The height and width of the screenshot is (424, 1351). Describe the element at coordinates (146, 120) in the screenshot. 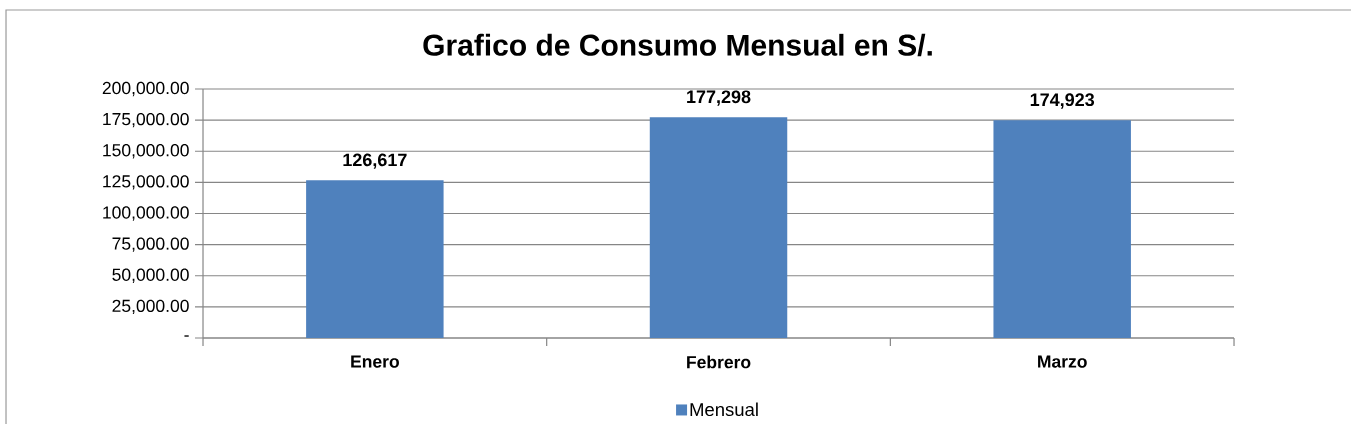

I see `y-tick-label: 175,000.00` at that location.